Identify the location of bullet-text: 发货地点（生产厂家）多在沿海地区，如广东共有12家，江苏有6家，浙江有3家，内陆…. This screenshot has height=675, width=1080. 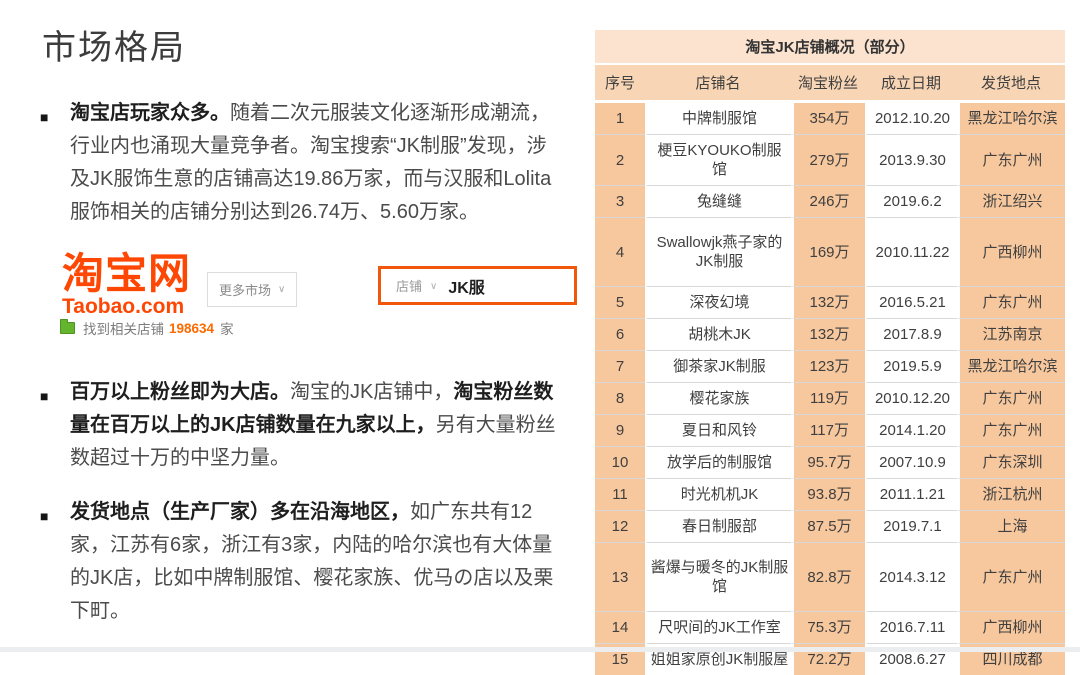
(311, 561).